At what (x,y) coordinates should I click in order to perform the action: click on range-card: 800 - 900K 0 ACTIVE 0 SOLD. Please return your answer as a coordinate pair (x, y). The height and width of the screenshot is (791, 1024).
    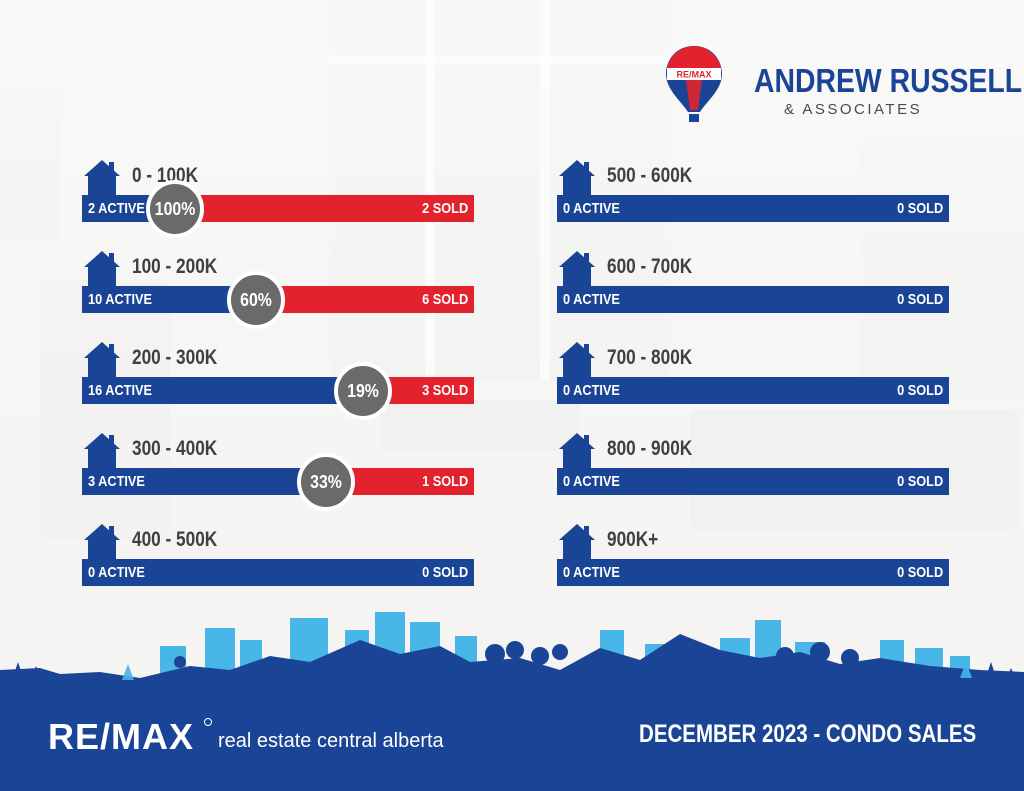
    Looking at the image, I should click on (753, 468).